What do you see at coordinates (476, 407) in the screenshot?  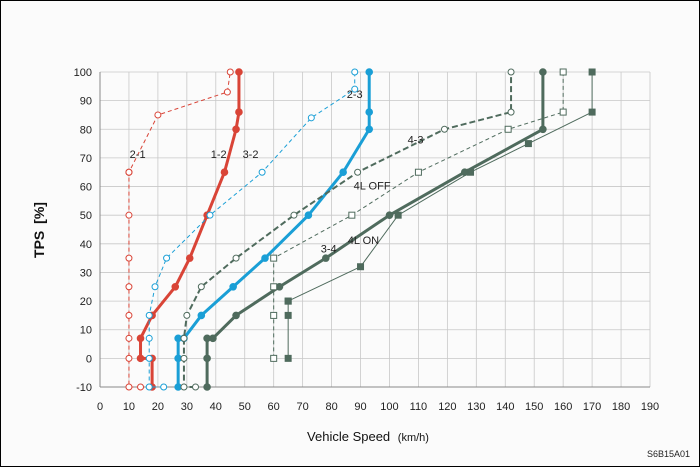 I see `x-tick-label: 130` at bounding box center [476, 407].